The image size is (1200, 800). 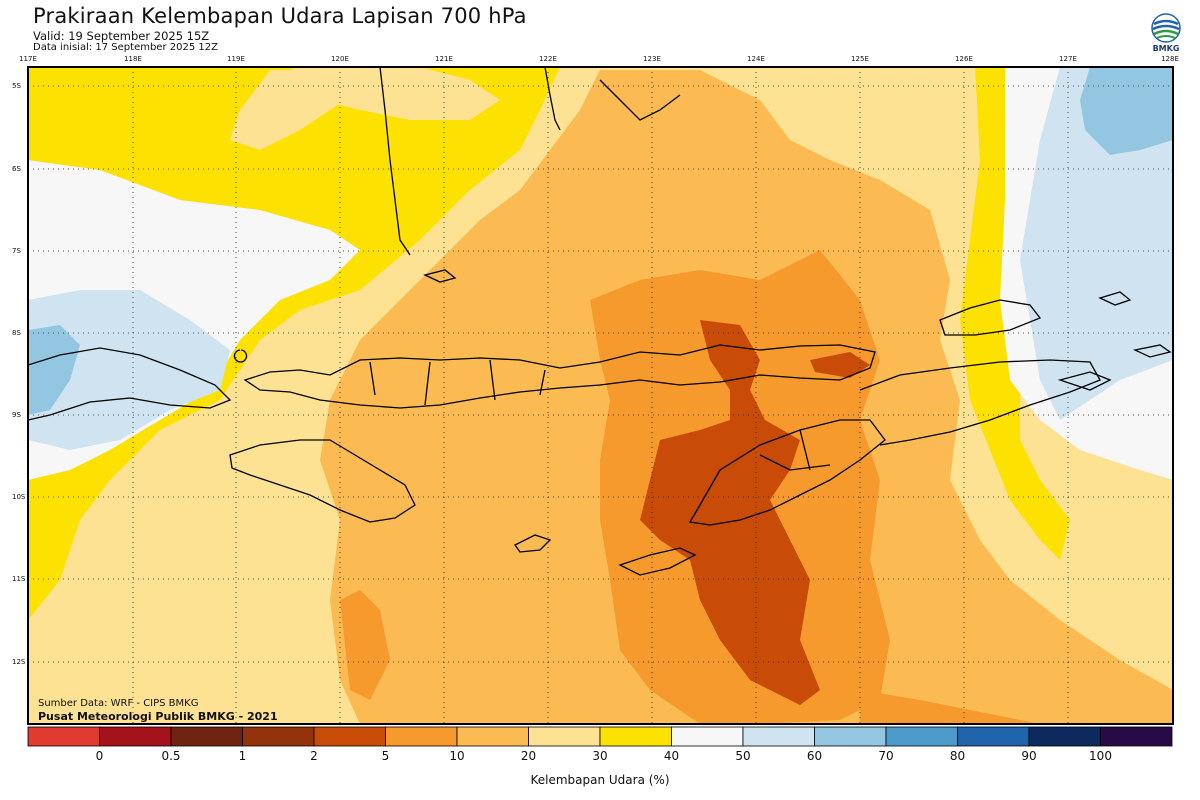 I want to click on colorbar, so click(x=600, y=736).